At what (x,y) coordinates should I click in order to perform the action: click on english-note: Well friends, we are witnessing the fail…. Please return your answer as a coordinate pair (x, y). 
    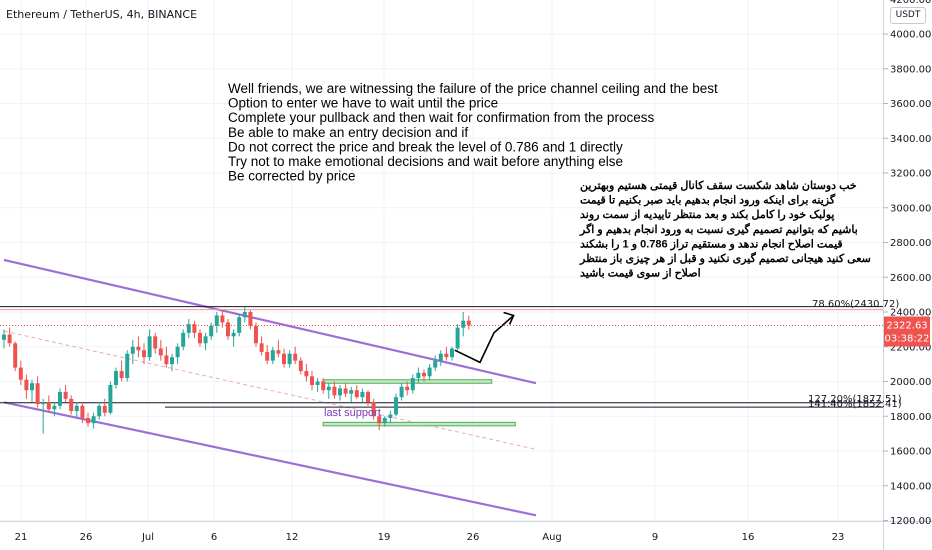
    Looking at the image, I should click on (473, 132).